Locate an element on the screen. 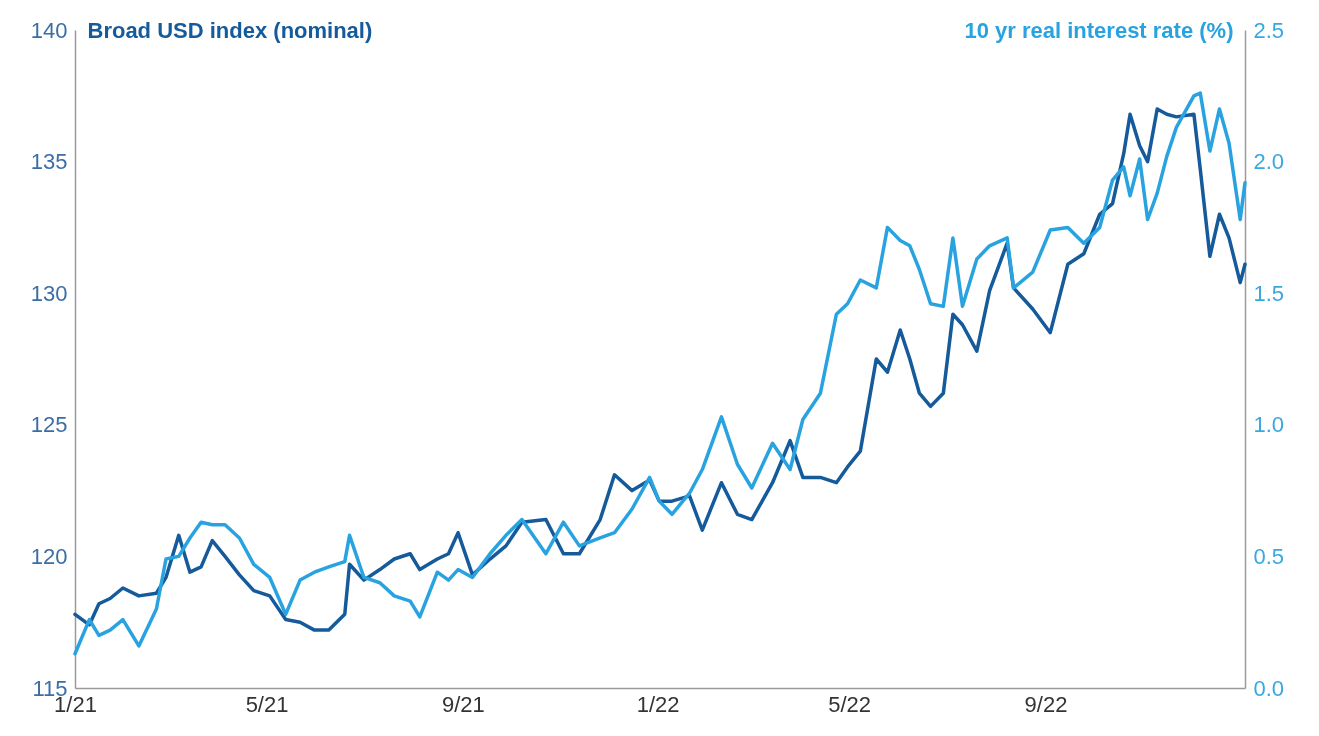 This screenshot has width=1319, height=736. y2-tick-label: 1.0 is located at coordinates (1269, 425).